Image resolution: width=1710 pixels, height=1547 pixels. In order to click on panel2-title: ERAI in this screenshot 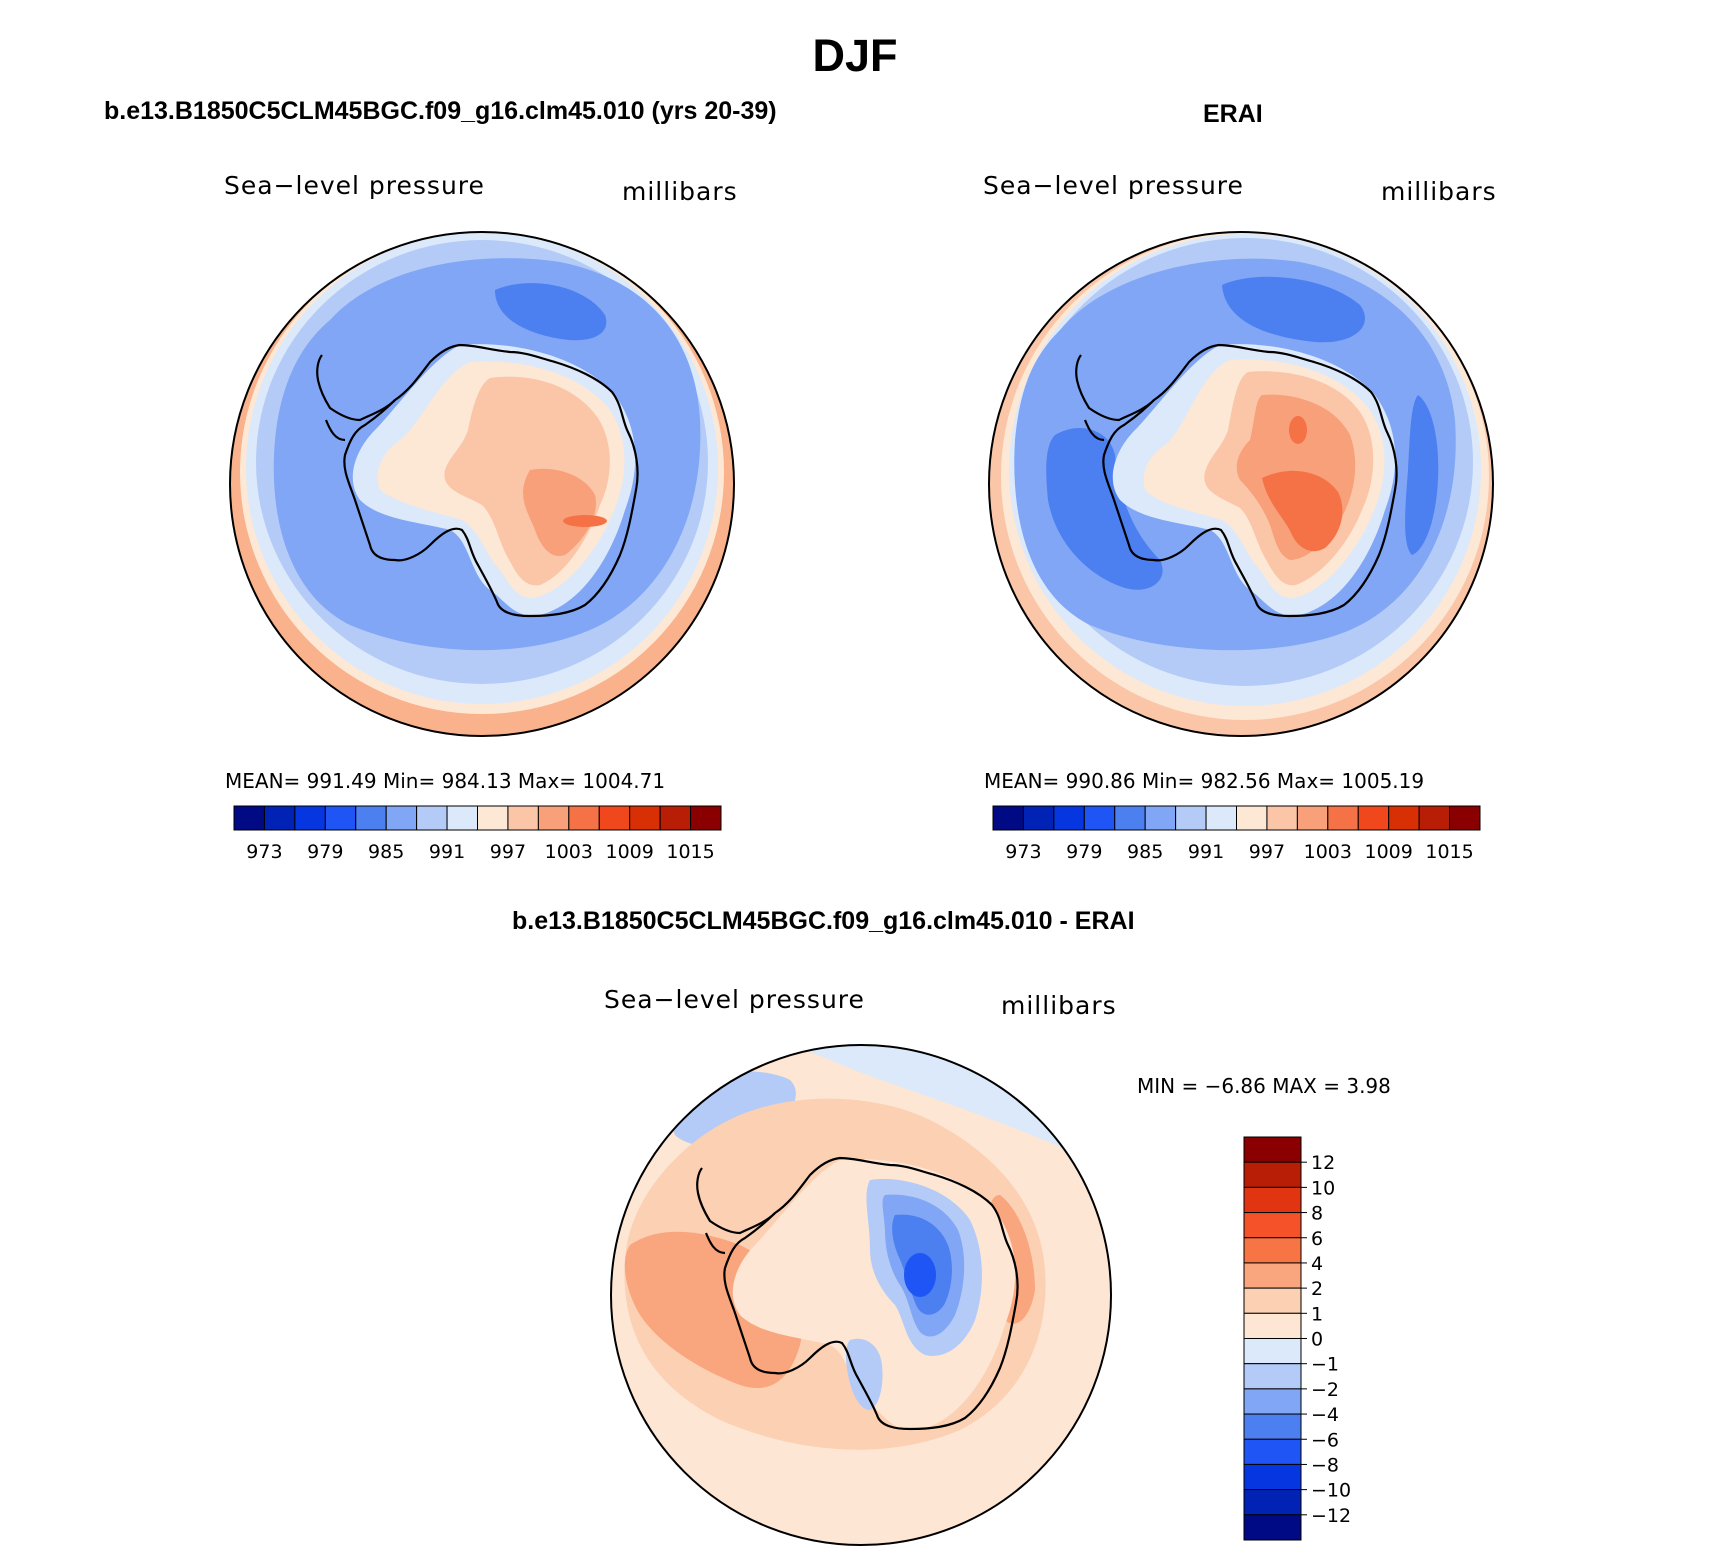, I will do `click(1233, 114)`.